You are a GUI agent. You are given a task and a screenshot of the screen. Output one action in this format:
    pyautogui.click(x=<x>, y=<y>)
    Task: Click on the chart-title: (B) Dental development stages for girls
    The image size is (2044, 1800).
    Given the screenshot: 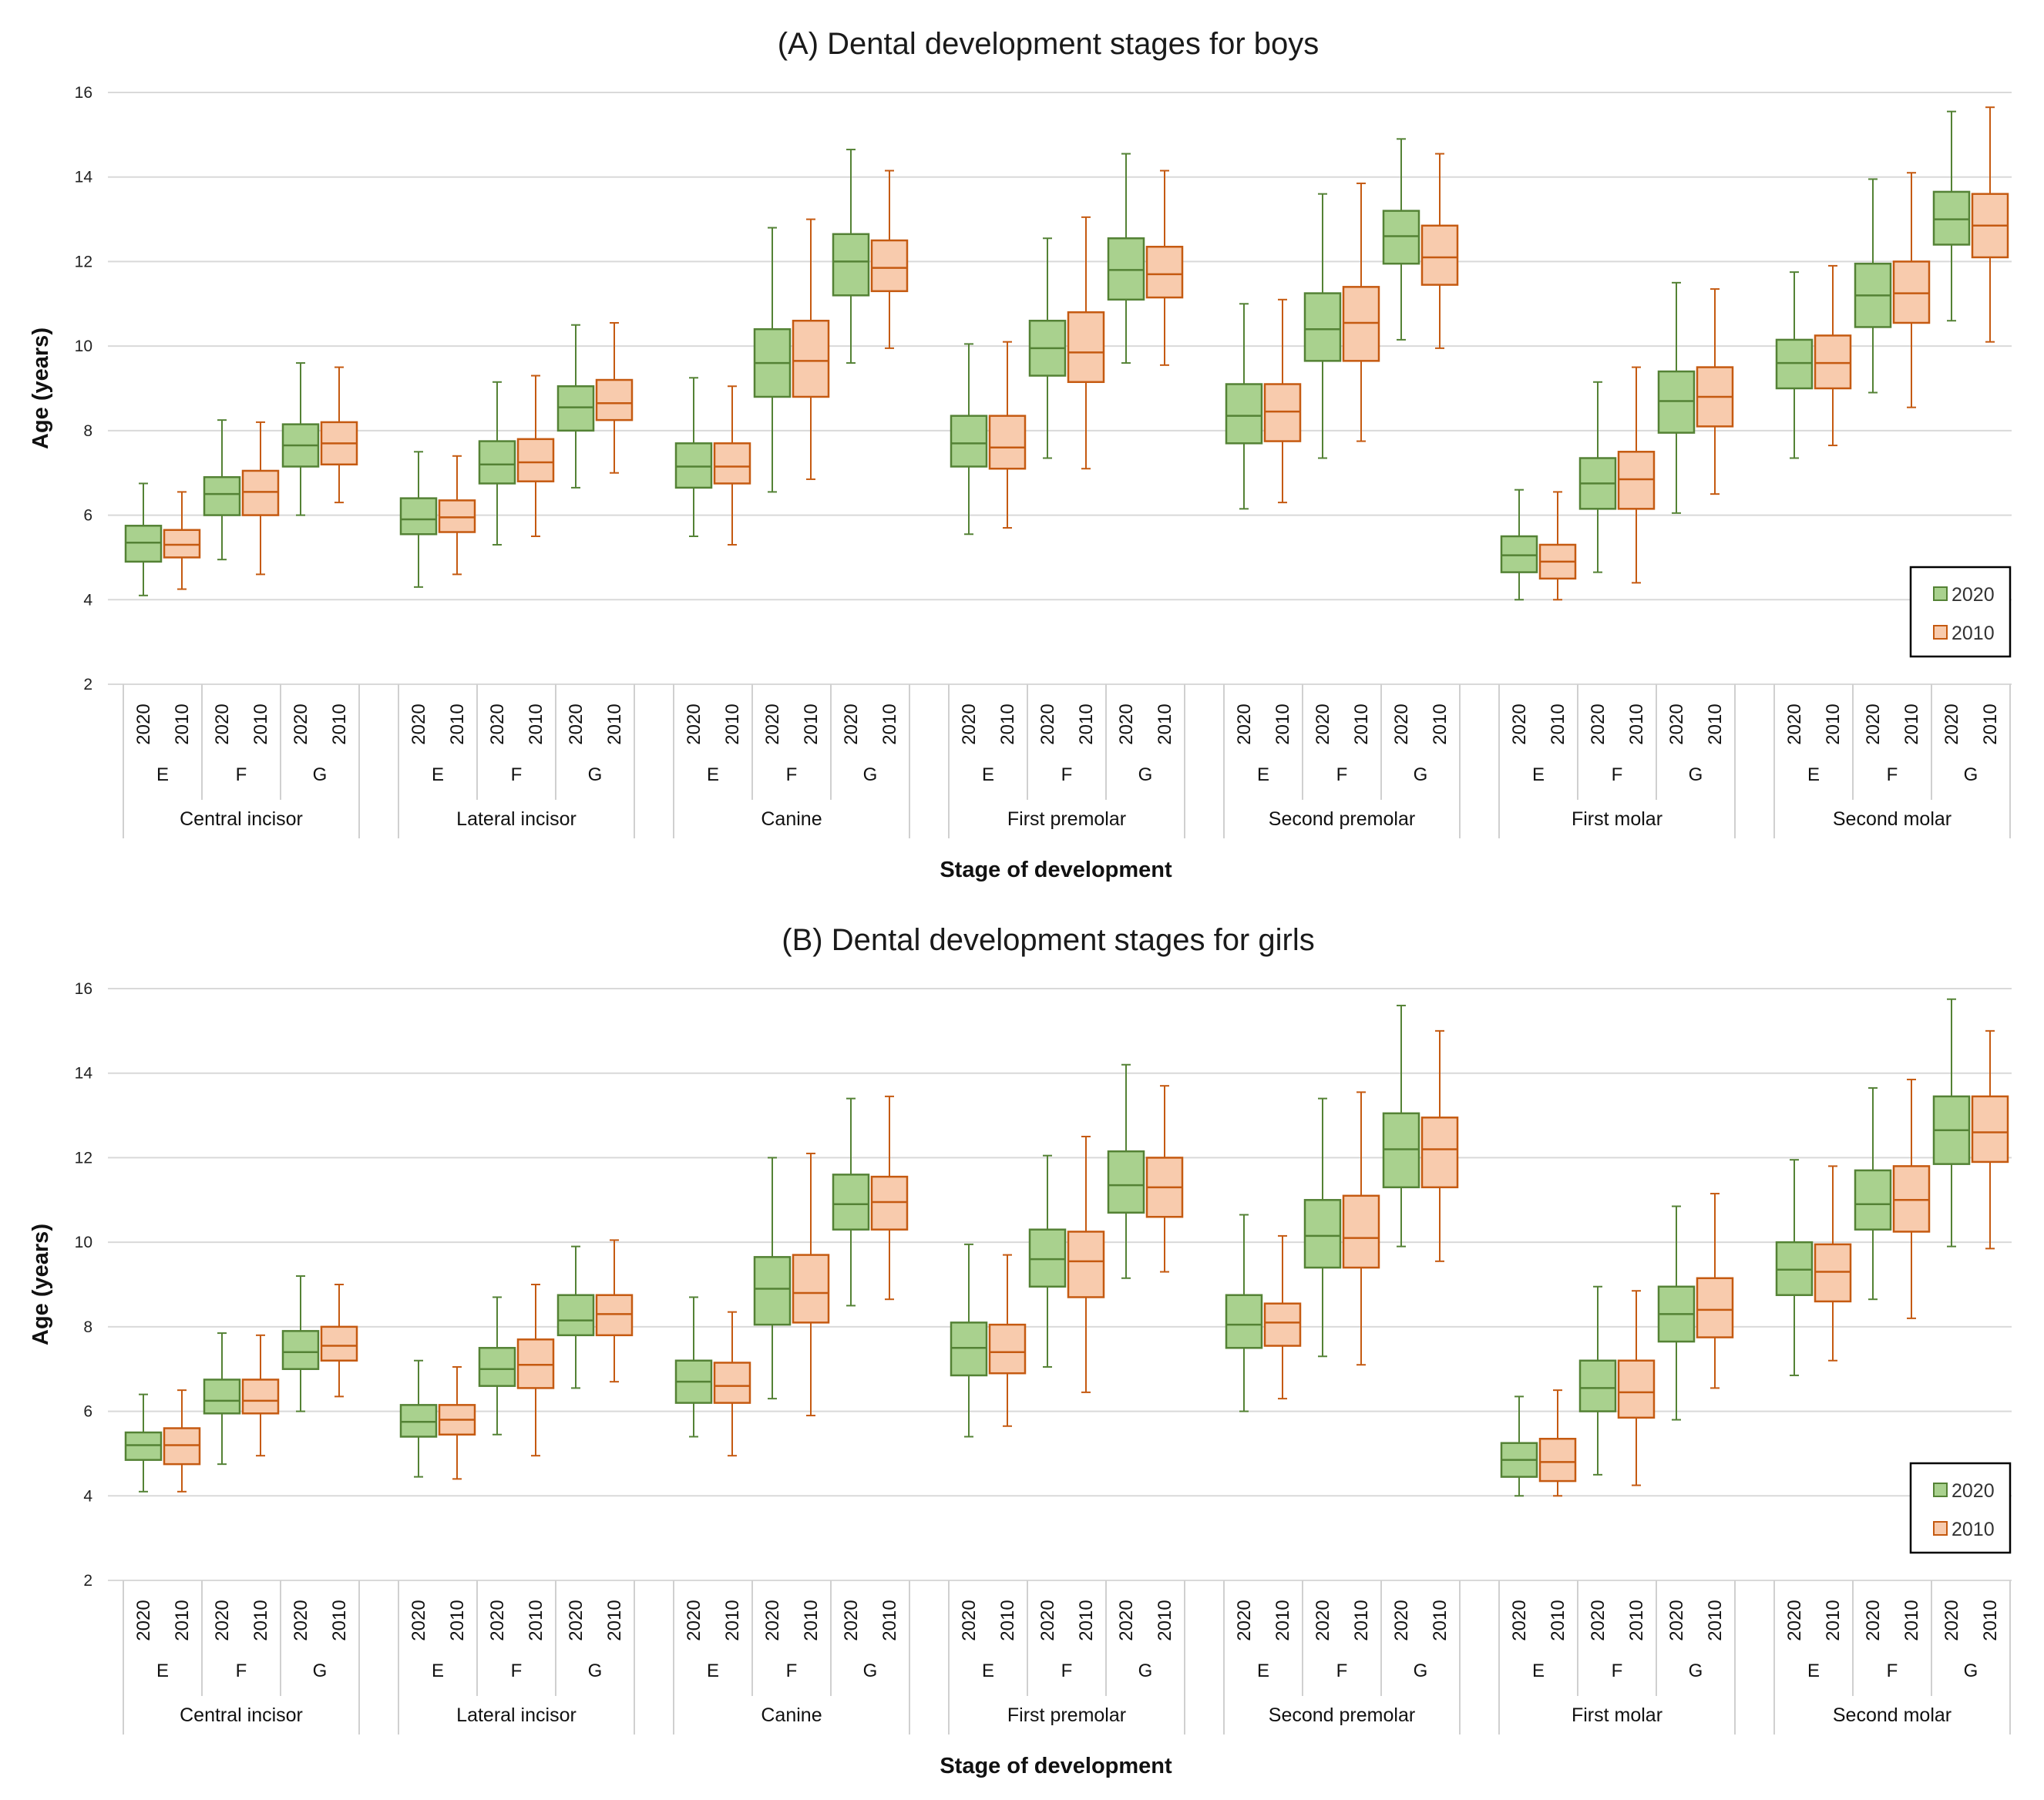 What is the action you would take?
    pyautogui.click(x=1048, y=940)
    